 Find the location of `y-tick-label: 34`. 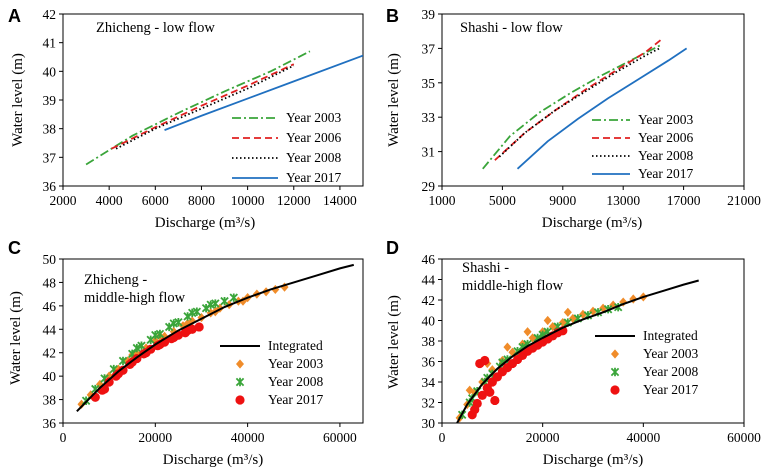

y-tick-label: 34 is located at coordinates (429, 382).